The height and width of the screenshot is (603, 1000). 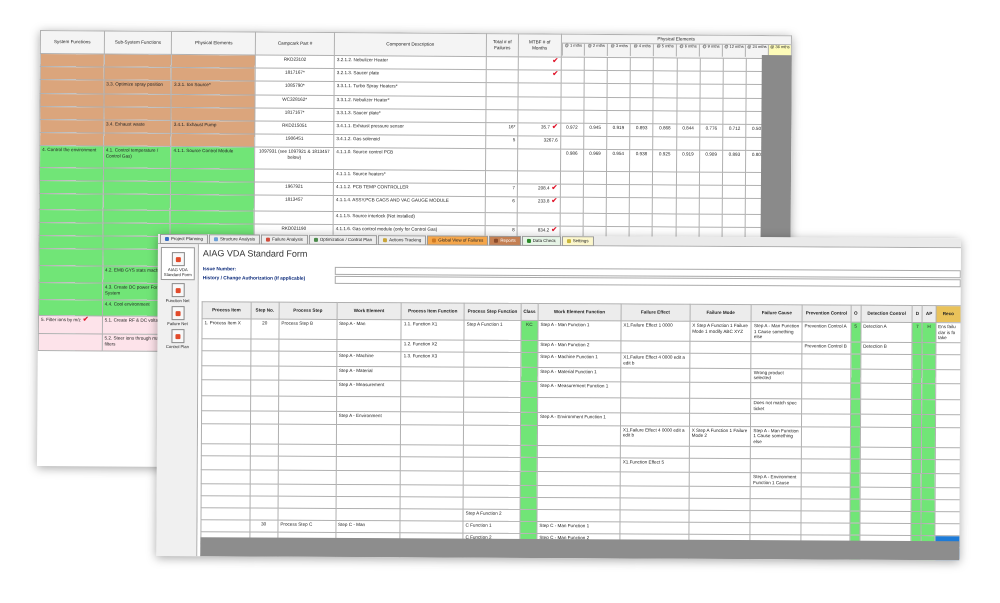 I want to click on reliability-value-cell: 0.972, so click(x=572, y=130).